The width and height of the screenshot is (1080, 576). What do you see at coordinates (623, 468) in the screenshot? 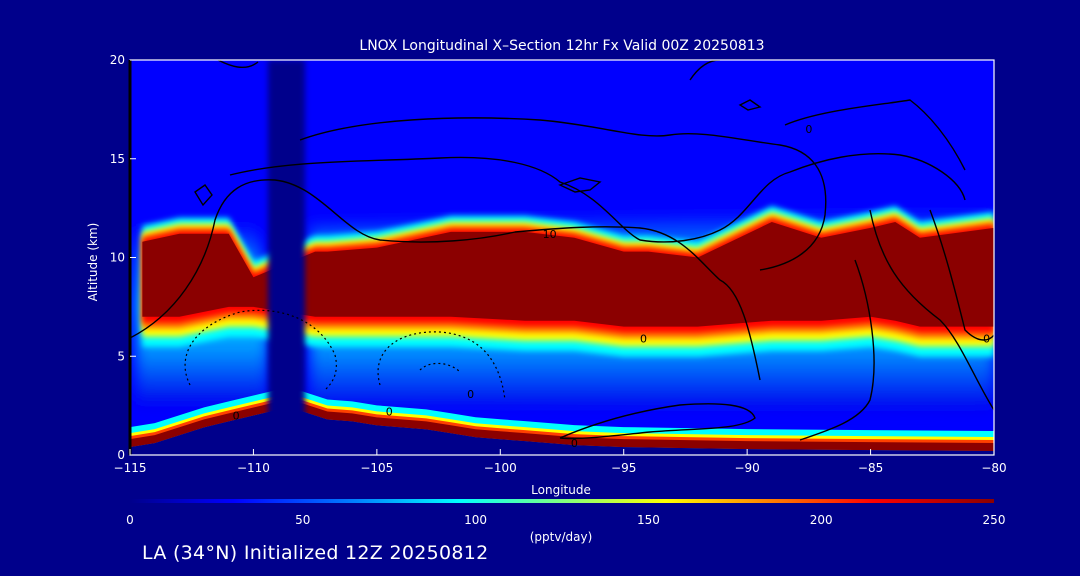
I see `x-tick-label: −95` at bounding box center [623, 468].